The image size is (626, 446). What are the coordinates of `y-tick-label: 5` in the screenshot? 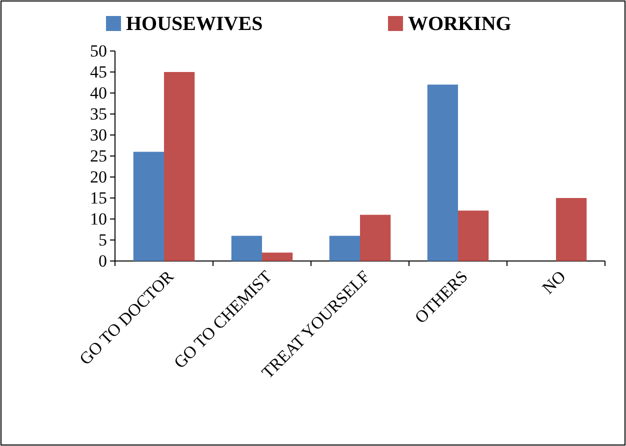 It's located at (102, 240).